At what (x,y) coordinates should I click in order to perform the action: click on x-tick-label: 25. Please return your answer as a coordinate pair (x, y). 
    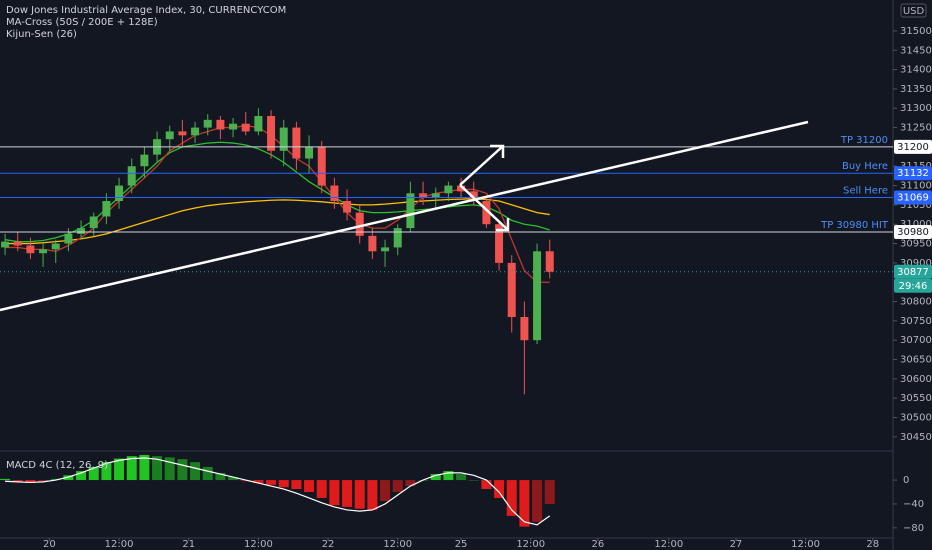
    Looking at the image, I should click on (461, 544).